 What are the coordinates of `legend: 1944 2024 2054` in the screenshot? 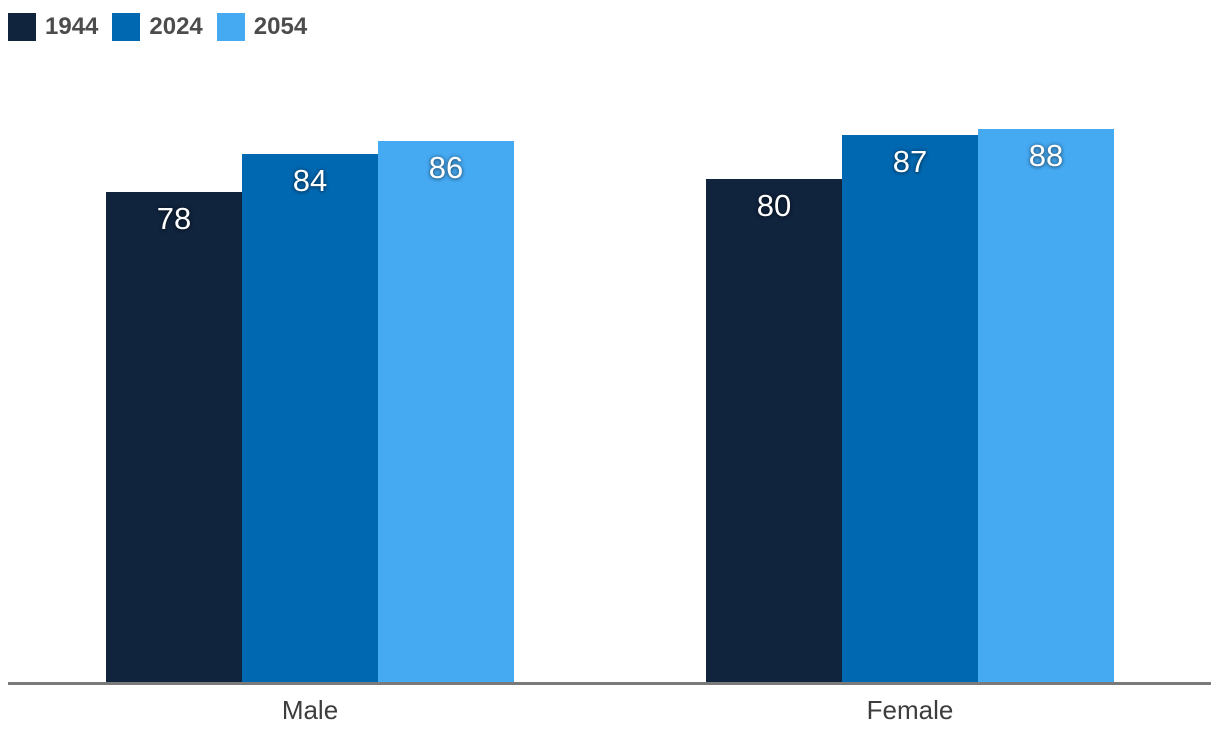 It's located at (157, 27).